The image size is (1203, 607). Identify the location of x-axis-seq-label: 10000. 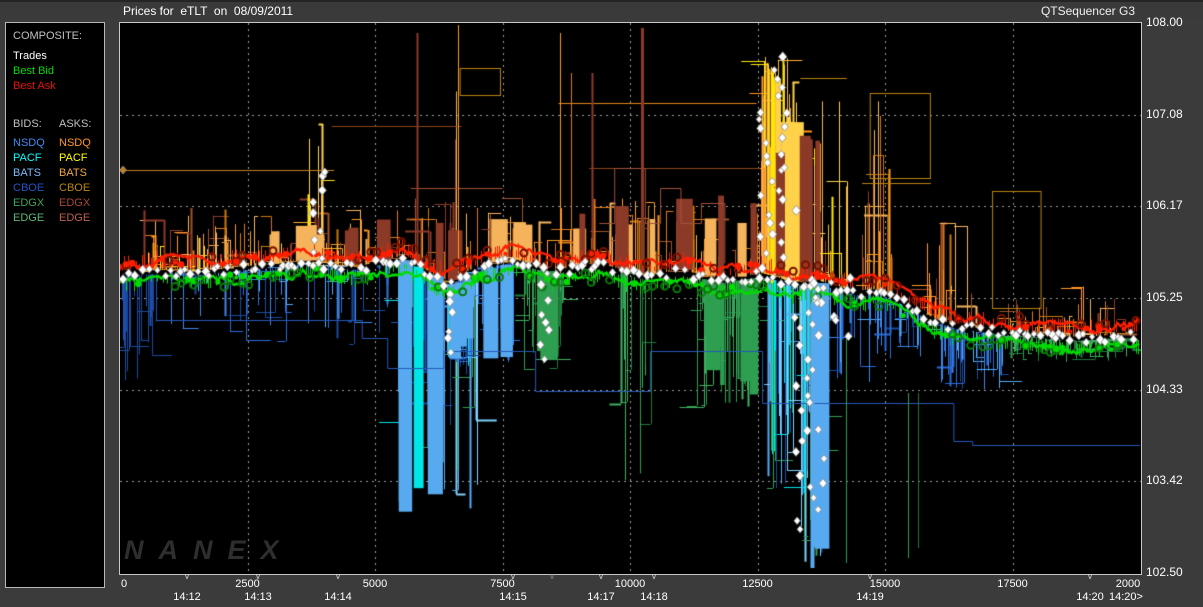
(630, 584).